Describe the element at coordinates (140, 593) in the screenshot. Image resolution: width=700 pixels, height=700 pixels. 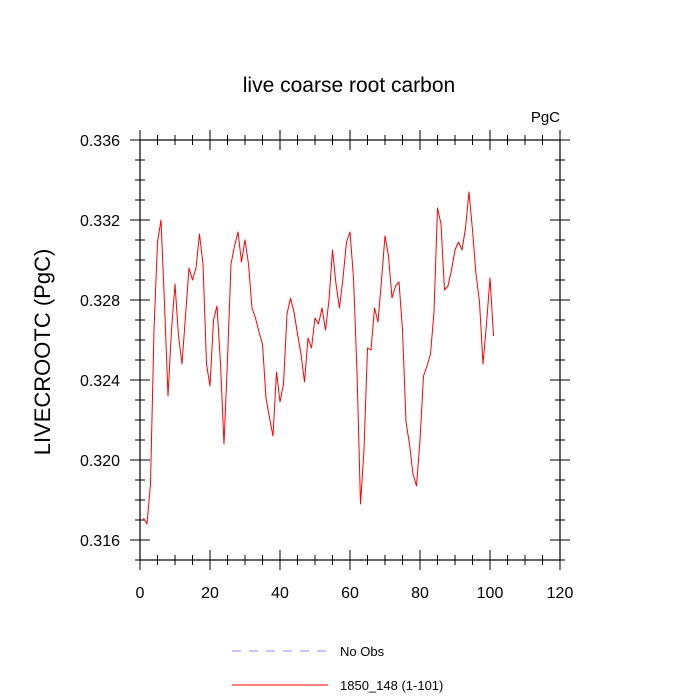
I see `x-tick-label: 0` at that location.